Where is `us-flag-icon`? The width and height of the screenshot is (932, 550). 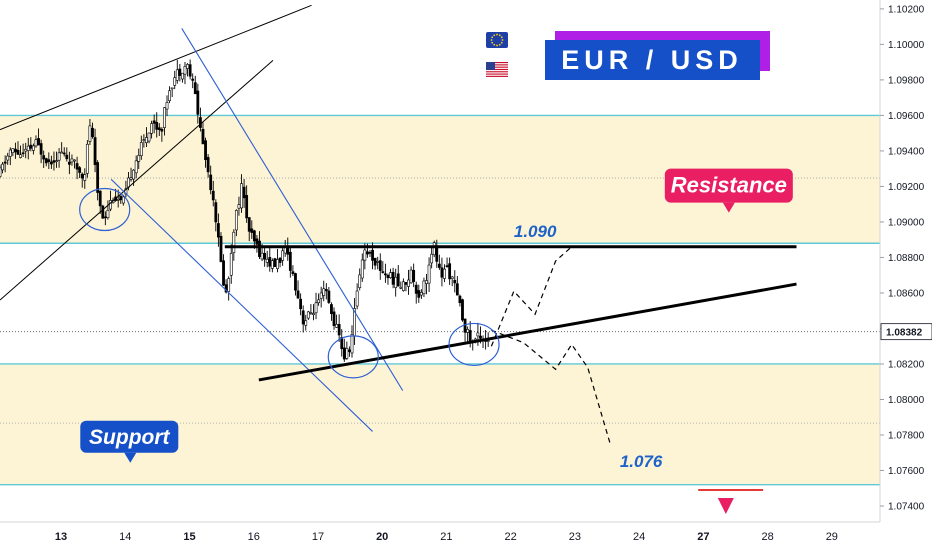
us-flag-icon is located at coordinates (497, 70).